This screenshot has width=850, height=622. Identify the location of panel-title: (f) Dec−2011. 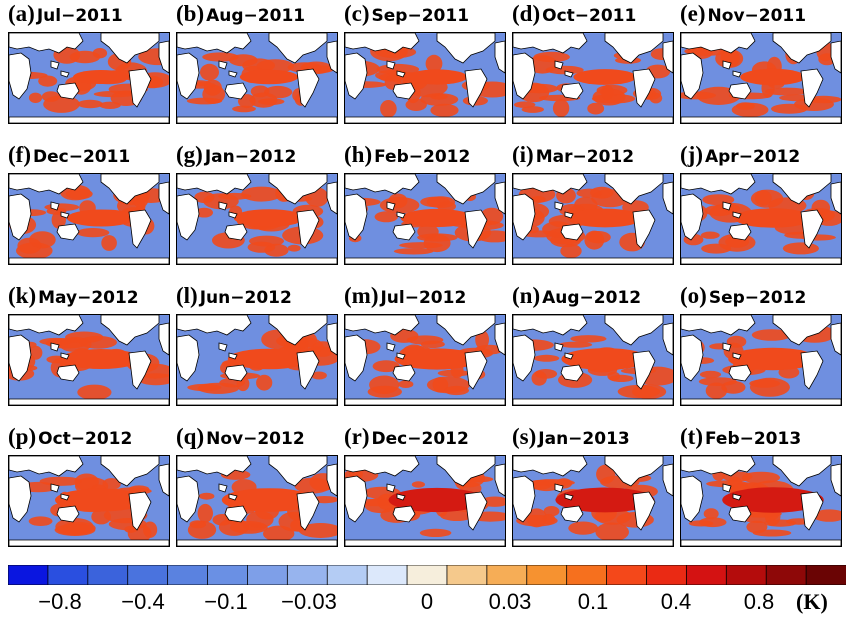
(69, 155).